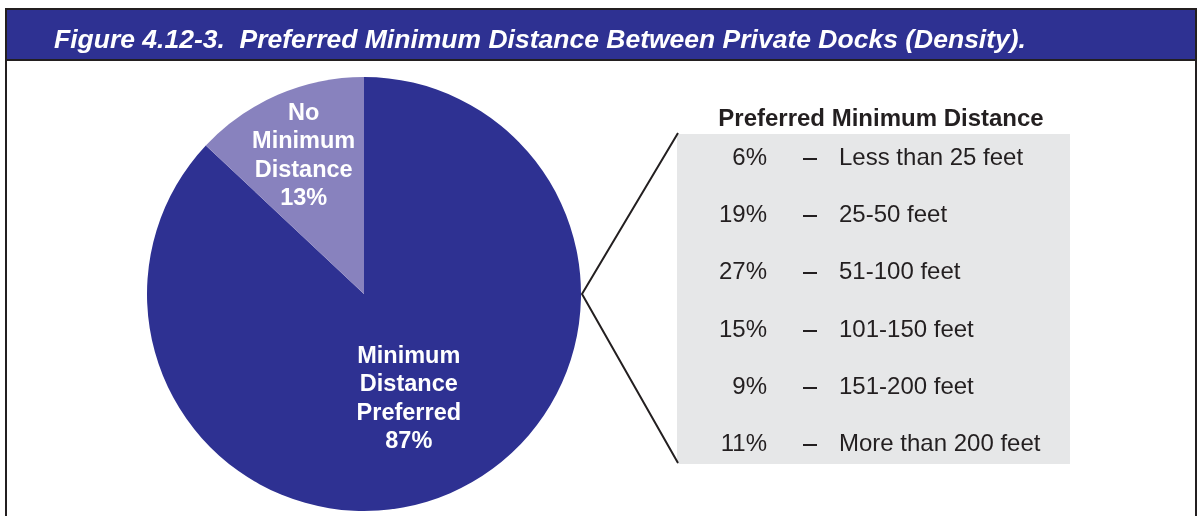  Describe the element at coordinates (906, 328) in the screenshot. I see `category-label: 101-150 feet` at that location.